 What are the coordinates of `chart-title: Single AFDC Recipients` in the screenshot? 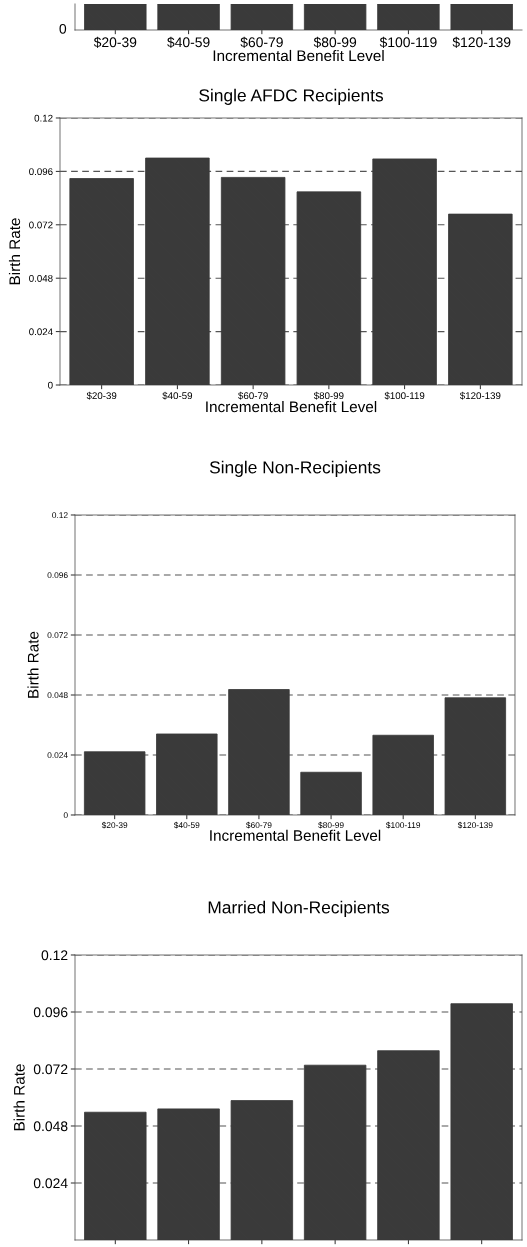 It's located at (291, 96).